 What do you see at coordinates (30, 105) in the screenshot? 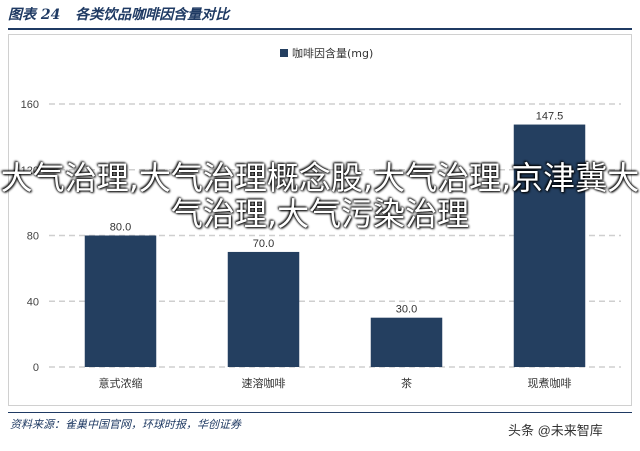
I see `y-tick-label: 160` at bounding box center [30, 105].